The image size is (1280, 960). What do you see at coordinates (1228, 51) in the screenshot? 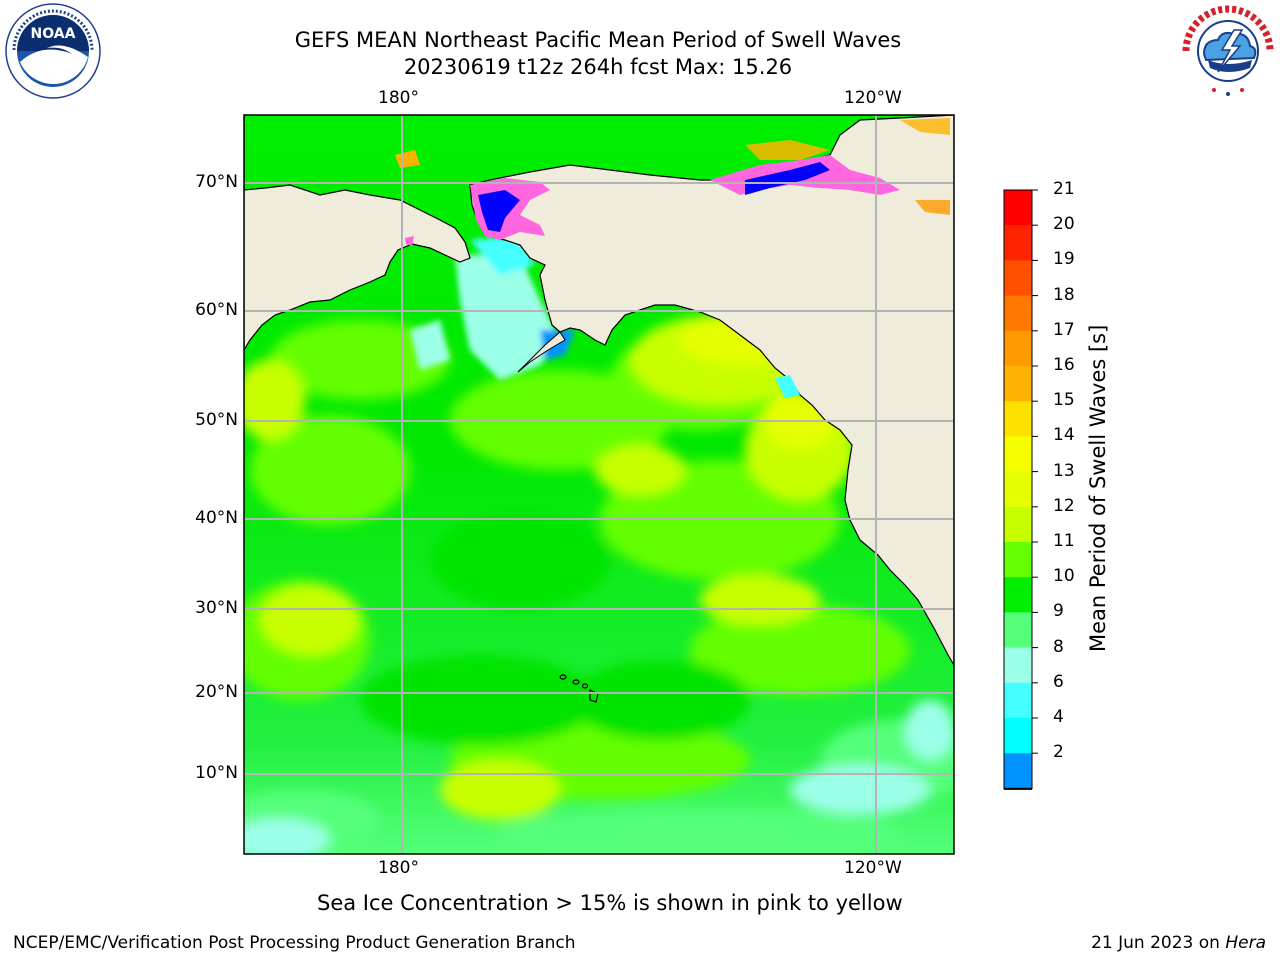
I see `nws-logo-icon` at bounding box center [1228, 51].